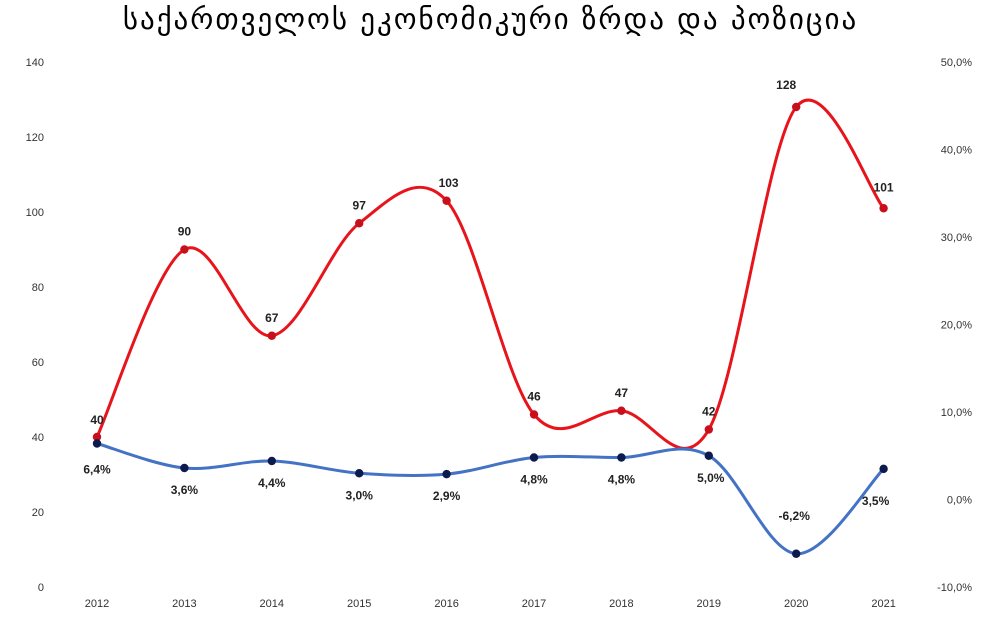  Describe the element at coordinates (446, 604) in the screenshot. I see `x-tick-label: 2016` at that location.